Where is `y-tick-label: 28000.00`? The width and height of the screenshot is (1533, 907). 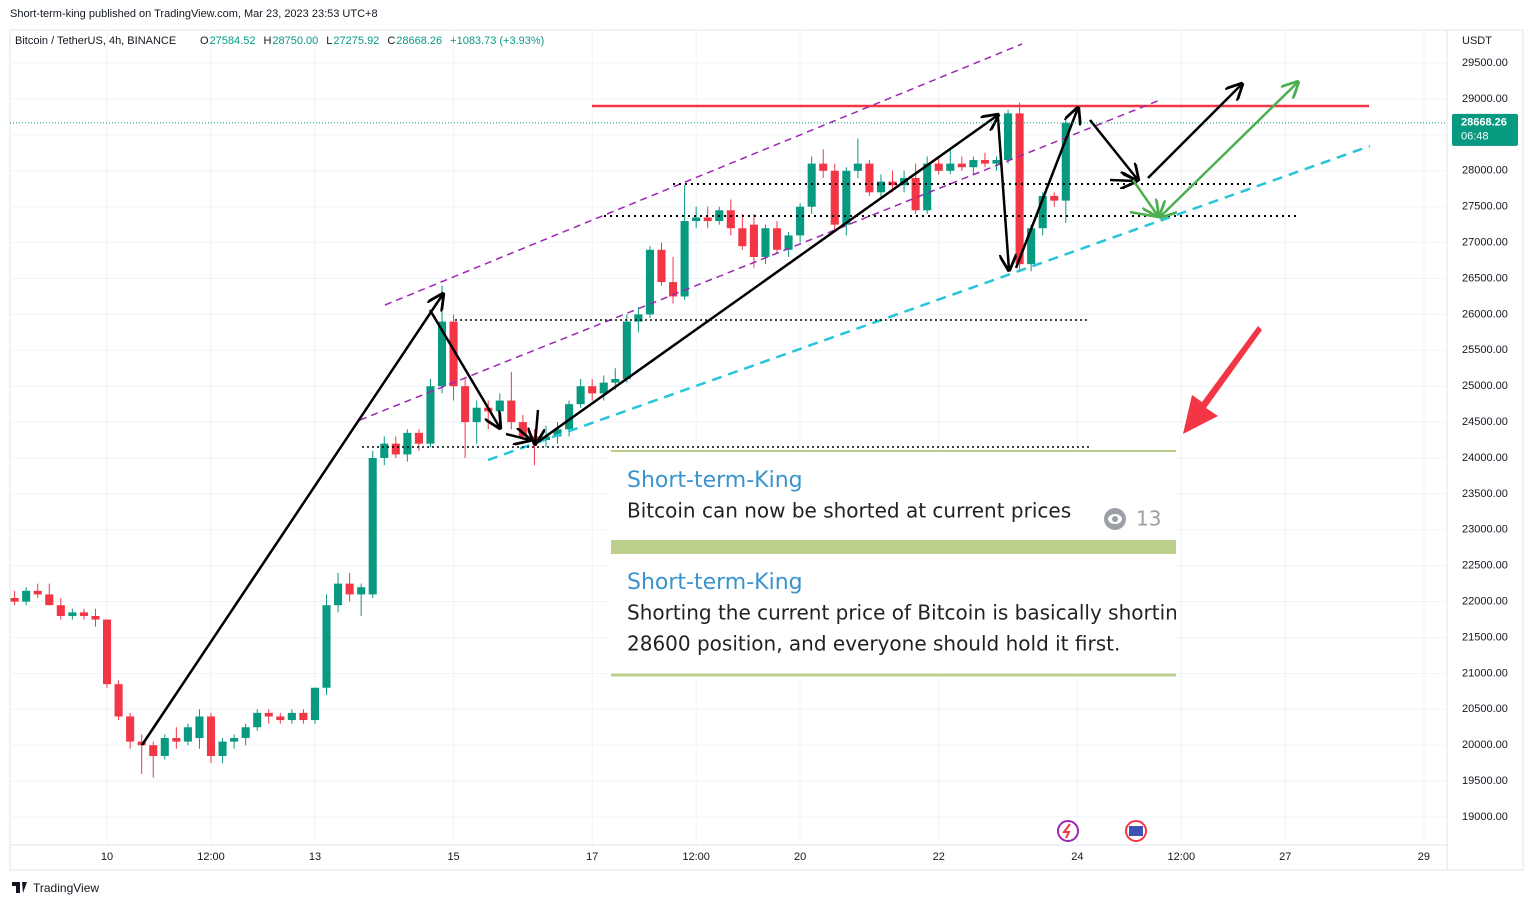
y-tick-label: 28000.00 is located at coordinates (1485, 171).